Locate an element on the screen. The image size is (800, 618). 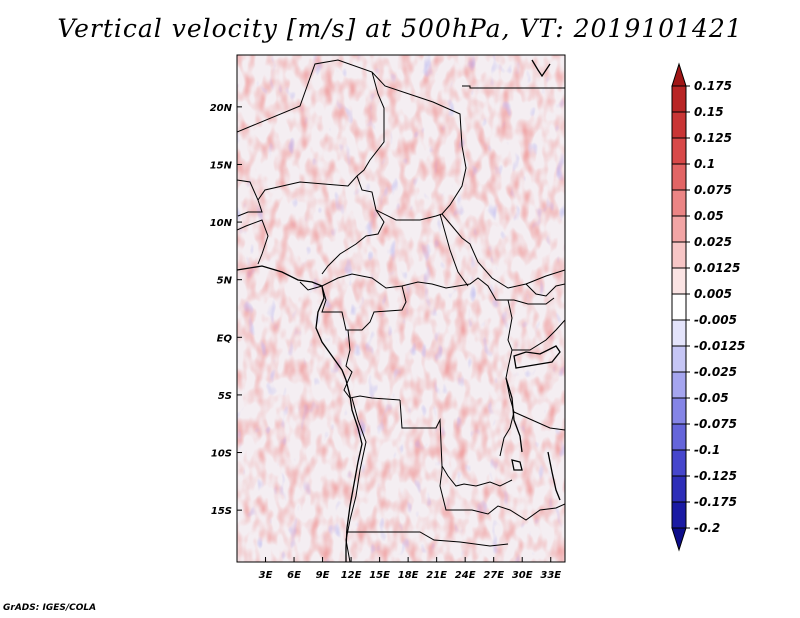
border-congo-angola is located at coordinates (372, 365).